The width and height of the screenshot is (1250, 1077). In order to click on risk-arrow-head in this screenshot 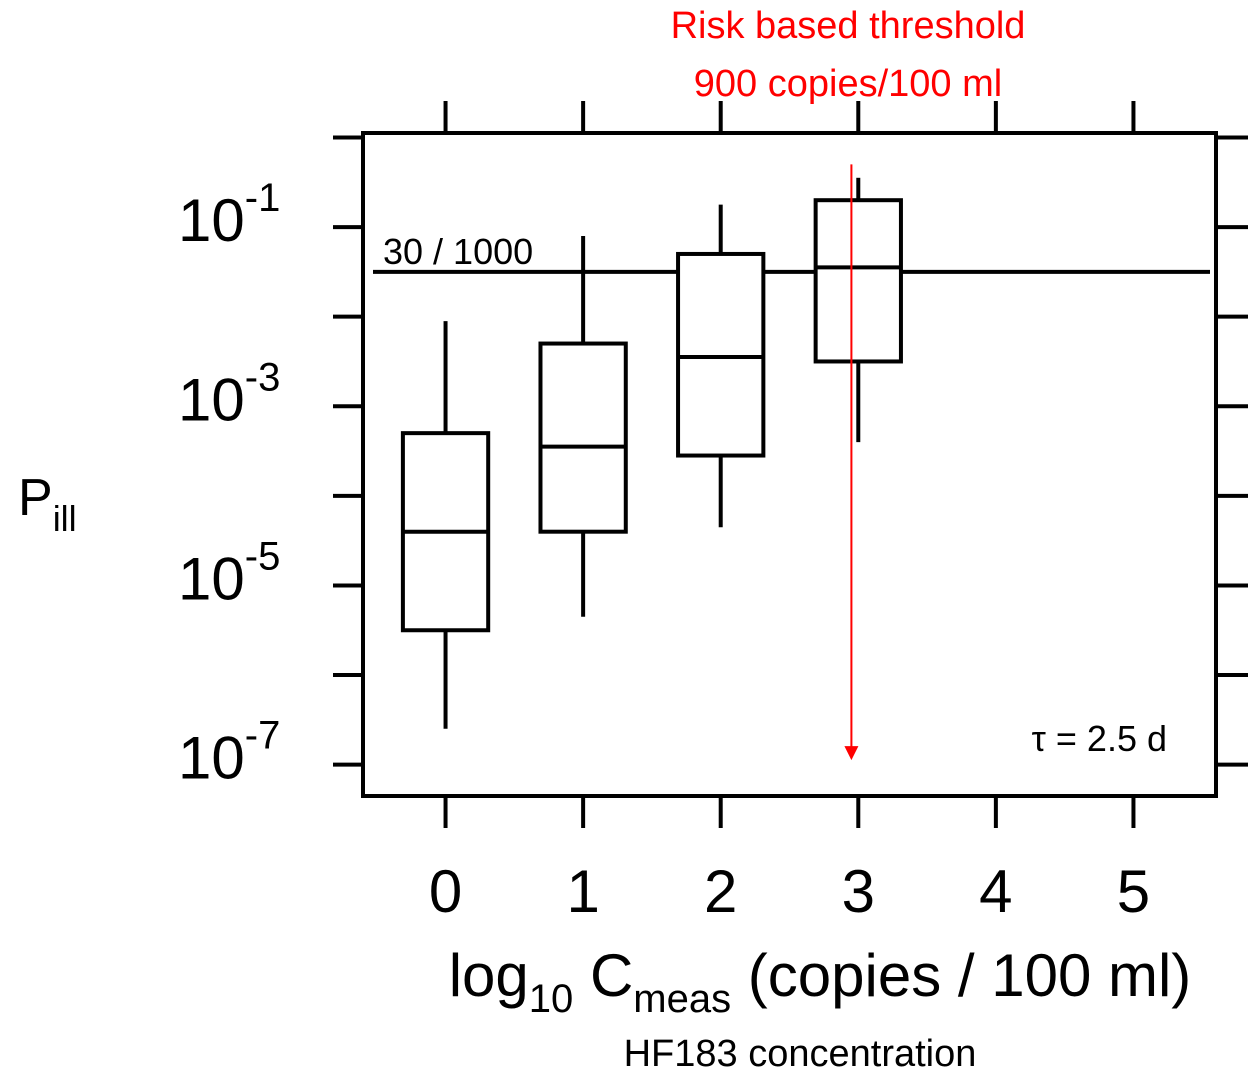, I will do `click(851, 753)`.